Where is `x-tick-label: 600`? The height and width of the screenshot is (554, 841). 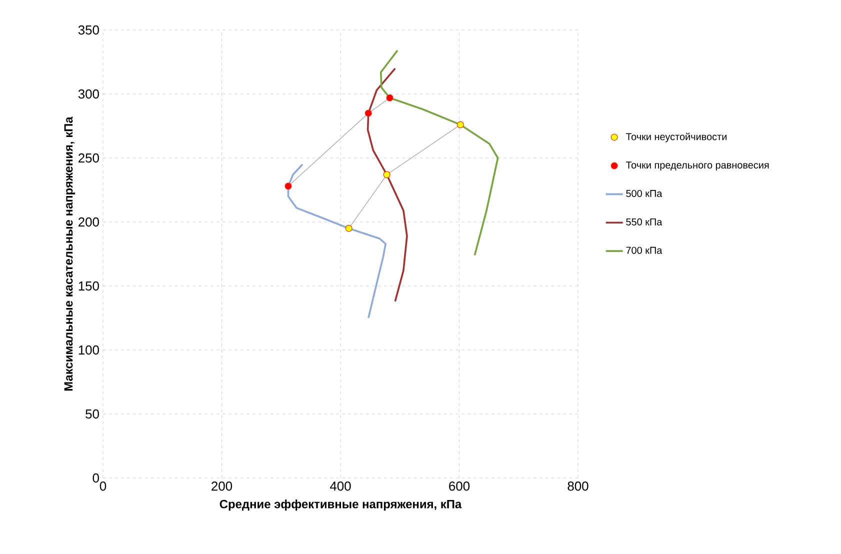
x-tick-label: 600 is located at coordinates (459, 486).